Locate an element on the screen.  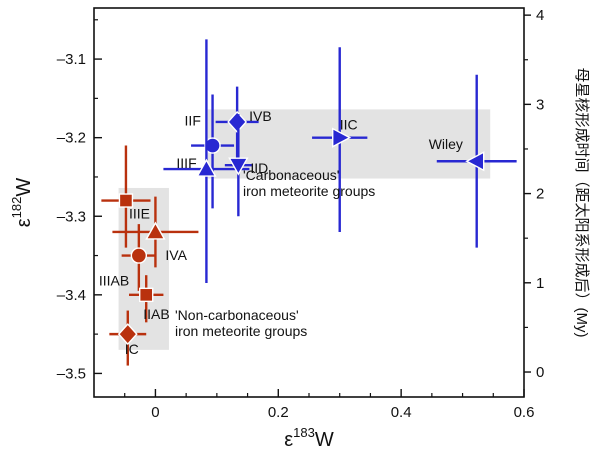
y2-axis-title: 母星核形成时间（距太阳系形成后）(My) is located at coordinates (581, 203).